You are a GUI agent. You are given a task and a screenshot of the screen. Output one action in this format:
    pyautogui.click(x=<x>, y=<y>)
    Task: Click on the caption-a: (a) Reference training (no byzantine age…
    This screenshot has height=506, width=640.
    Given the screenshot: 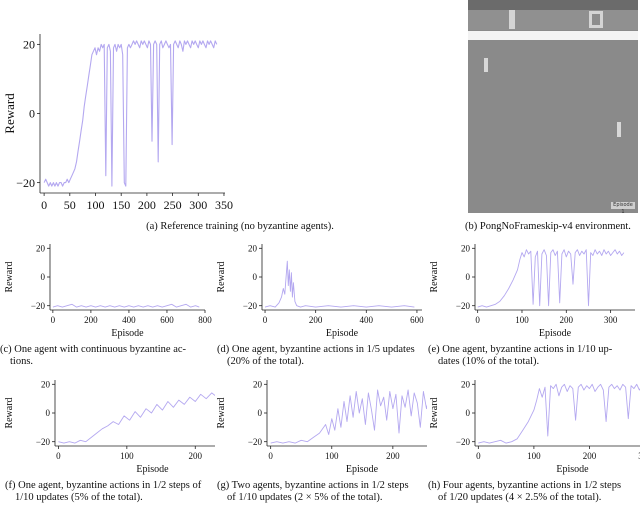 What is the action you would take?
    pyautogui.click(x=240, y=226)
    